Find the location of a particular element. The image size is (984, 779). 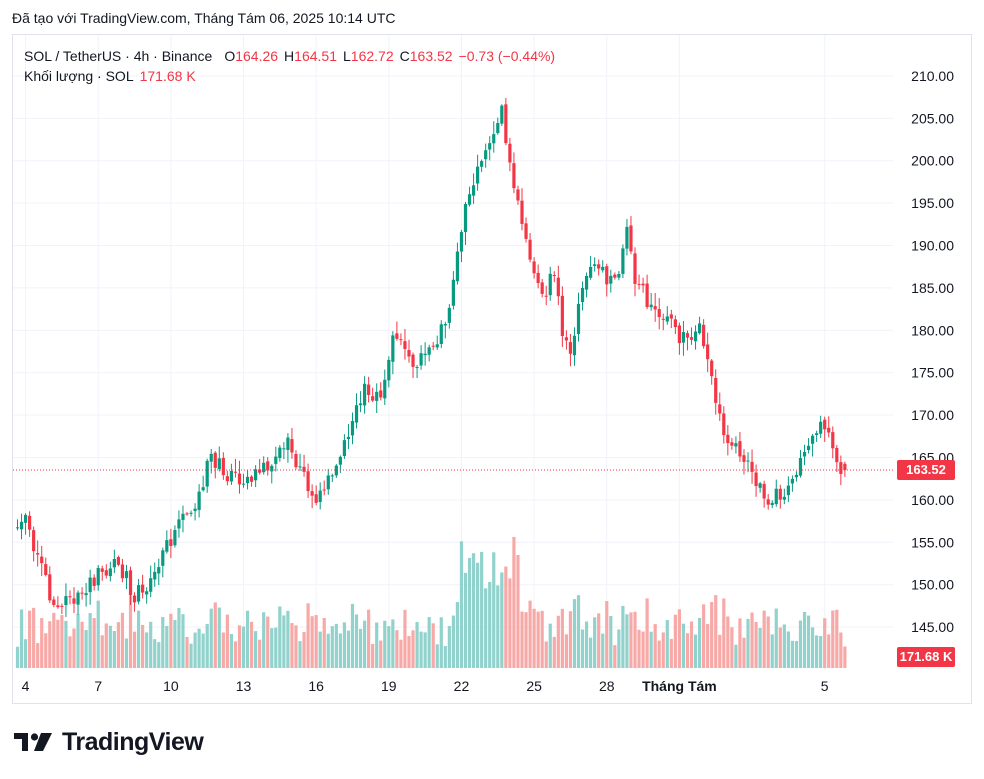

y-axis-tick-label: 145.00 is located at coordinates (932, 627).